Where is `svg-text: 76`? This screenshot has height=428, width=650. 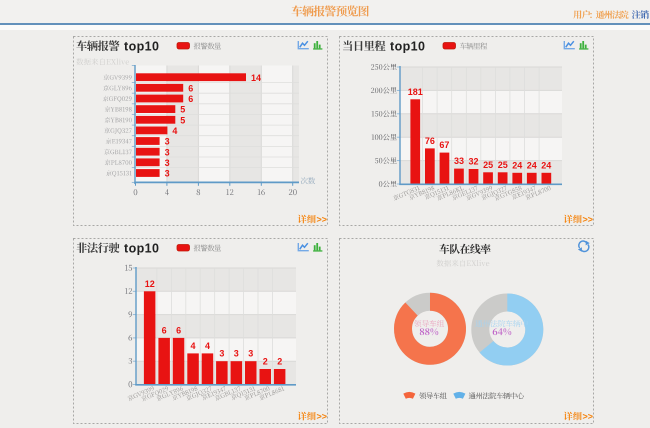
svg-text: 76 is located at coordinates (430, 141).